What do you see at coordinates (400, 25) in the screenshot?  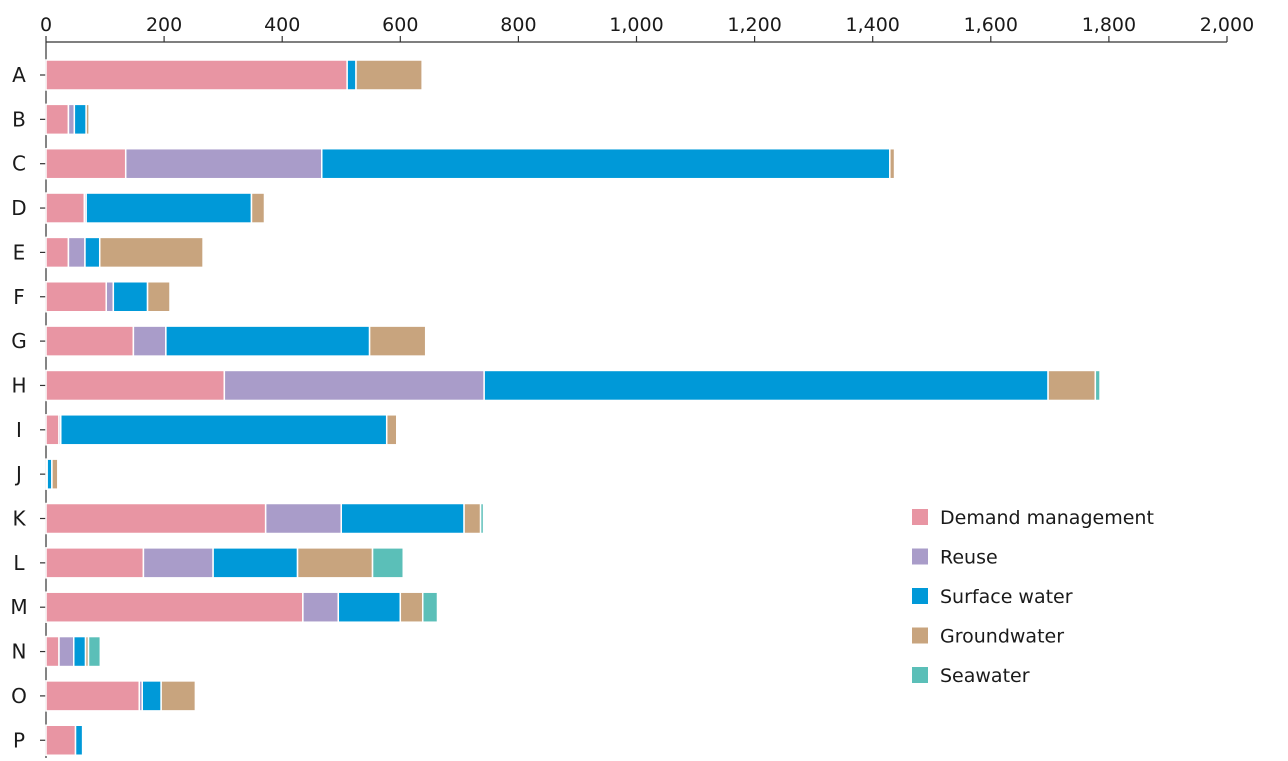 I see `x-tick-label: 600` at bounding box center [400, 25].